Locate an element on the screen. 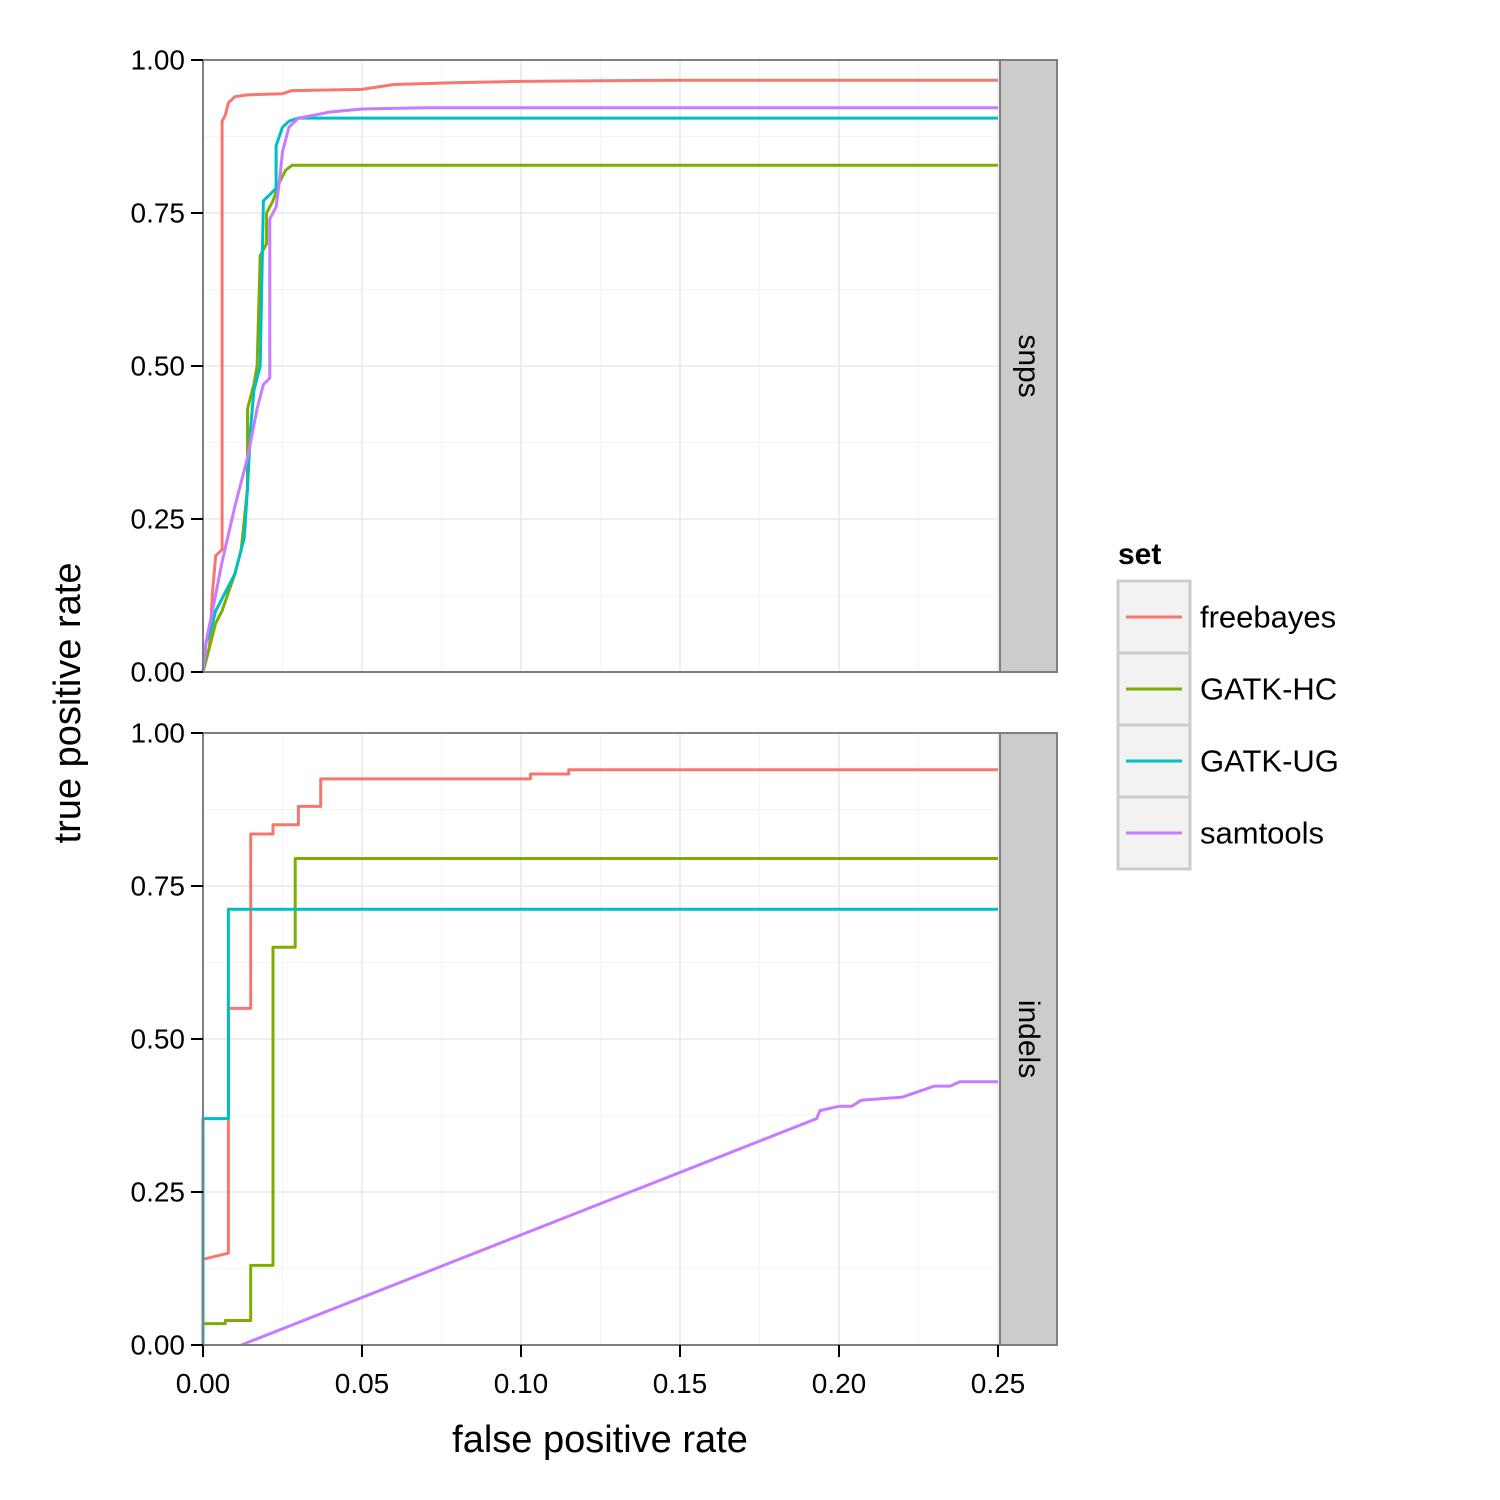  x-axis-title: false positive rate is located at coordinates (600, 1440).